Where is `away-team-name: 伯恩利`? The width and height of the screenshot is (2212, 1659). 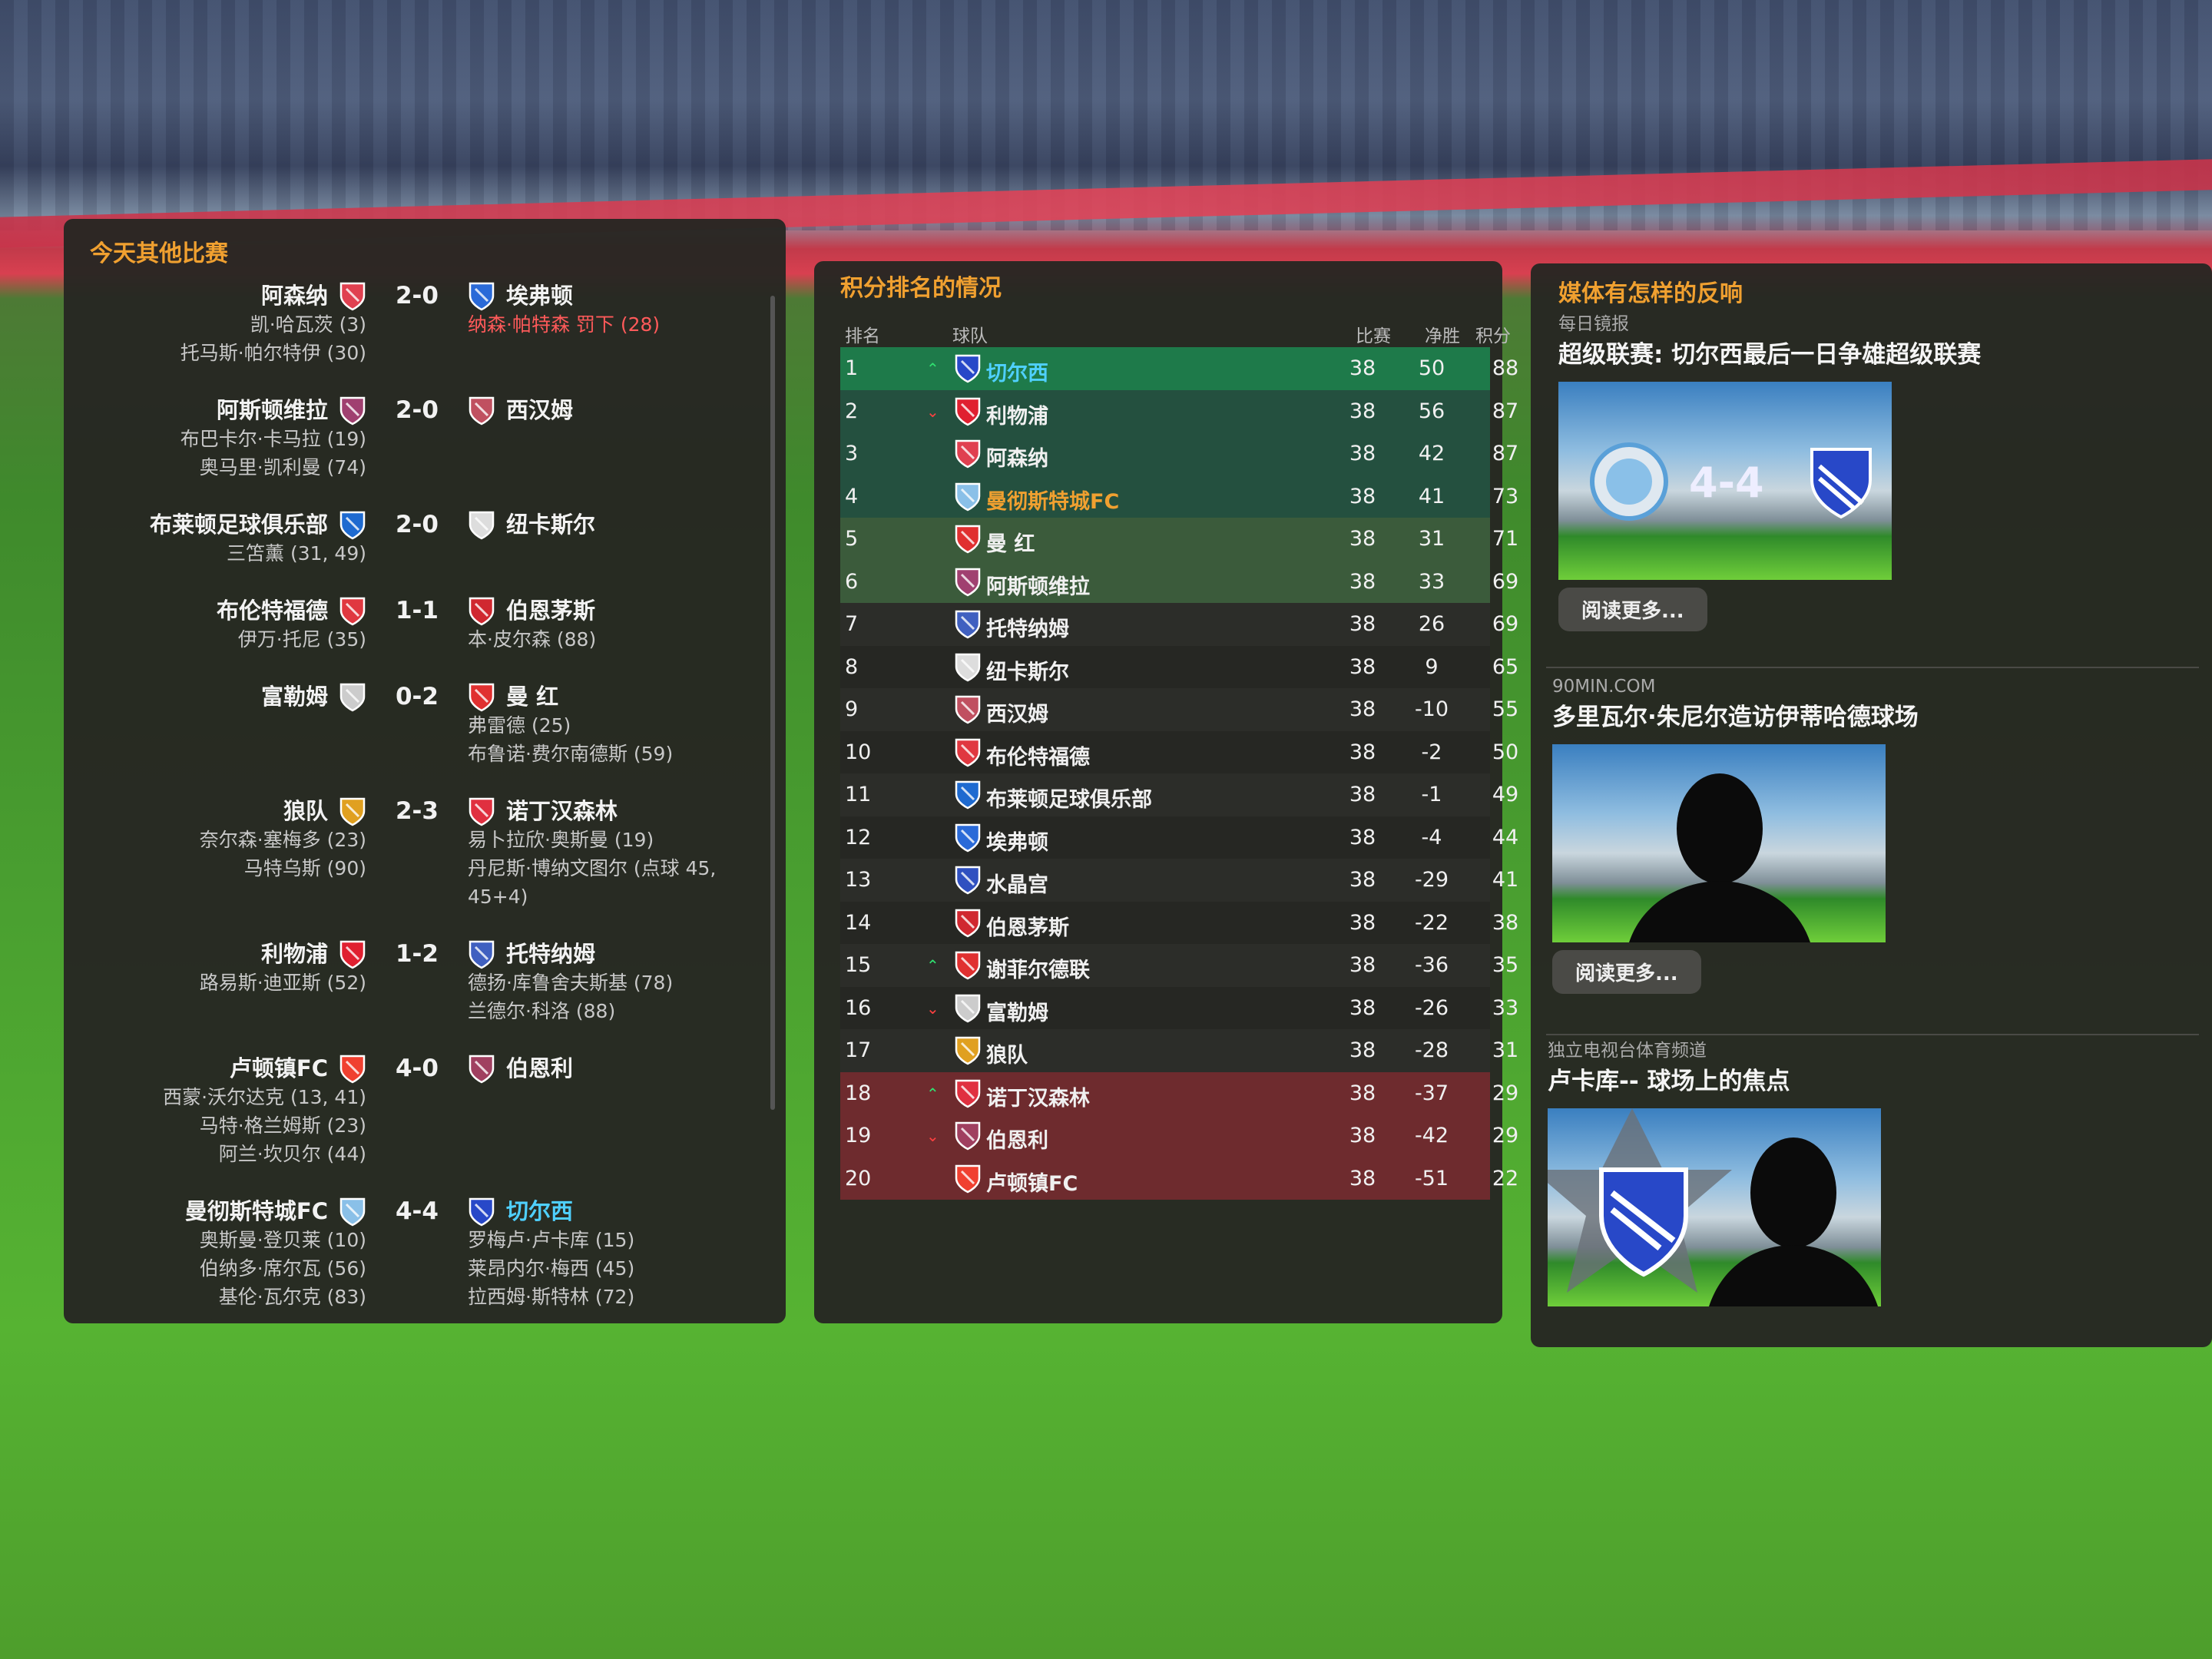 away-team-name: 伯恩利 is located at coordinates (619, 1069).